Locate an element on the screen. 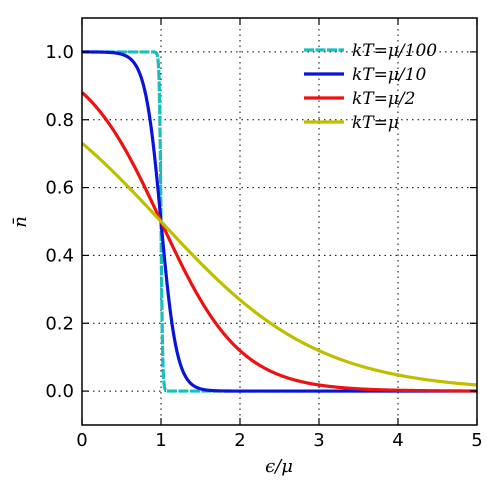 This screenshot has height=499, width=500. y-tick-labels: 0.0 0.2 0.4 0.6 0.8 1.0 is located at coordinates (59, 222).